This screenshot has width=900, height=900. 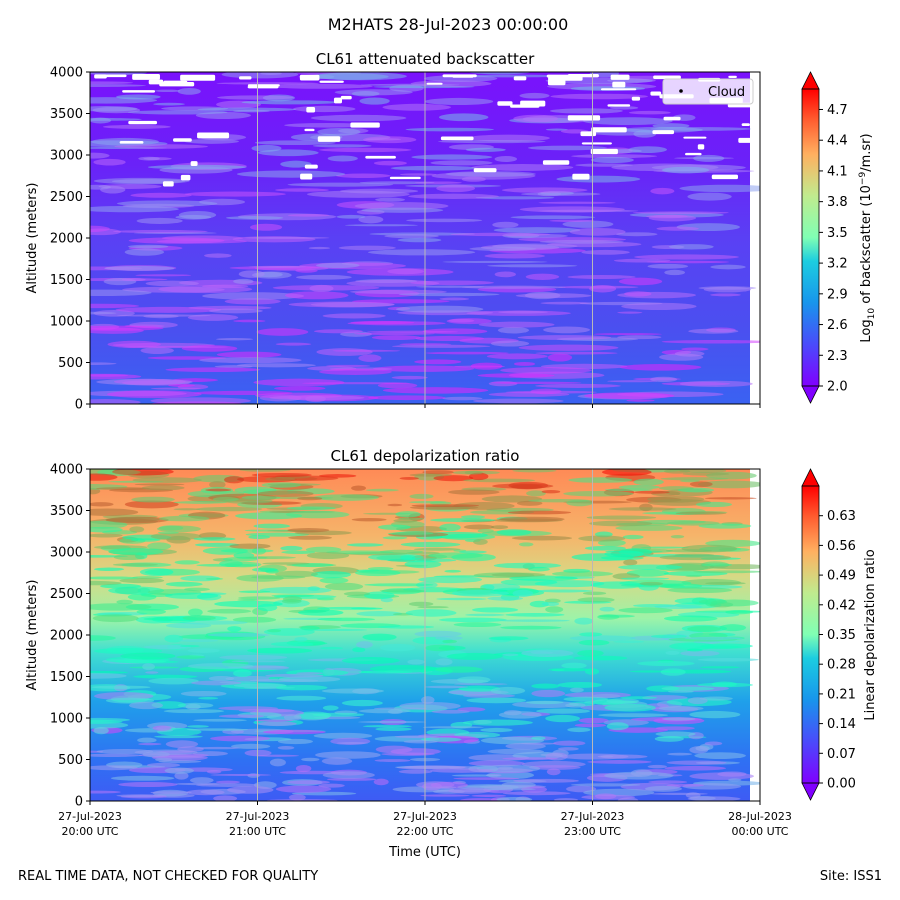 What do you see at coordinates (837, 294) in the screenshot?
I see `colorbar-tick-label: 2.9` at bounding box center [837, 294].